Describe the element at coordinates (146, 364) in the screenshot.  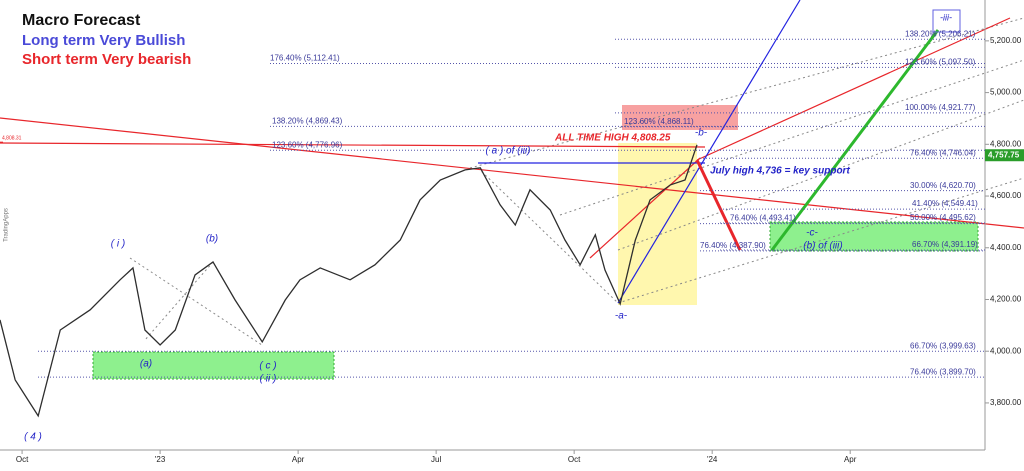
I see `wave-label: (a)` at that location.